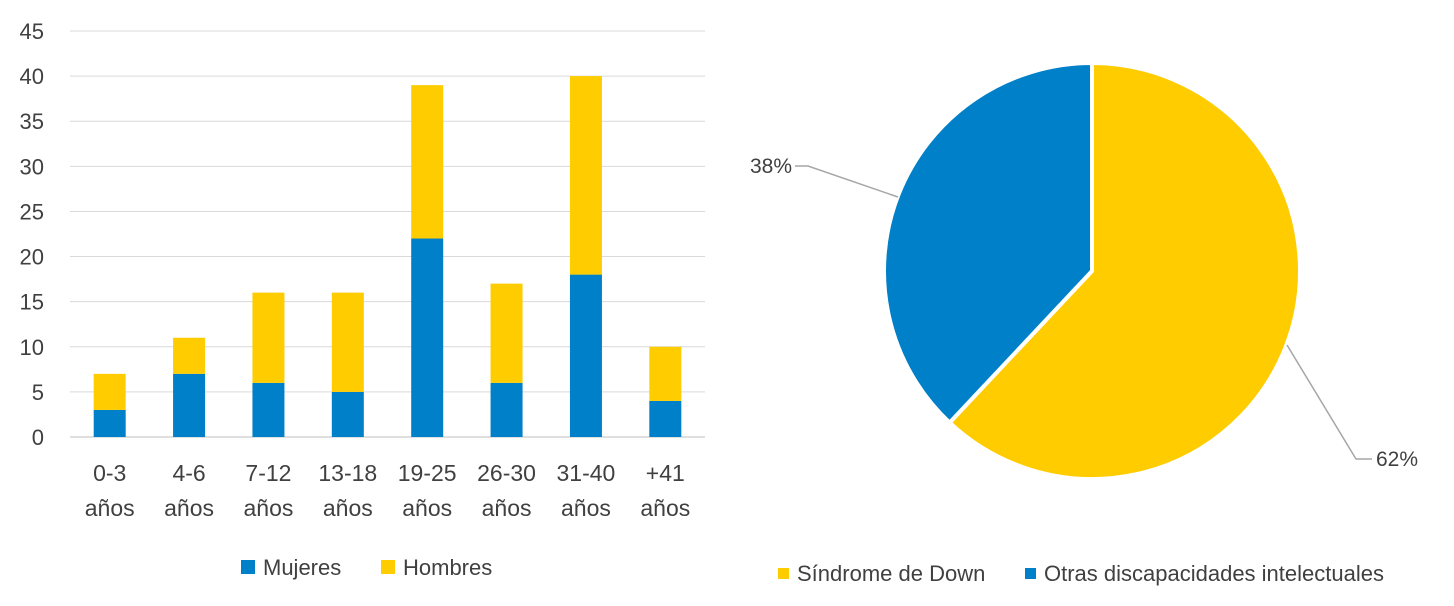 The image size is (1454, 606). Describe the element at coordinates (665, 373) in the screenshot. I see `bar-hombres-+41` at that location.